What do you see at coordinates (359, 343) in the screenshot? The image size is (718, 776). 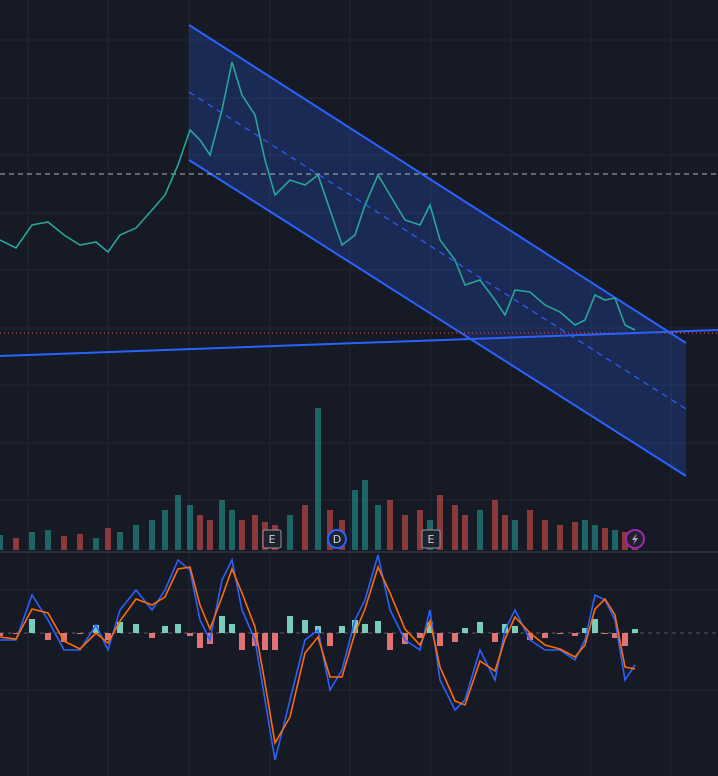 I see `trend-line` at bounding box center [359, 343].